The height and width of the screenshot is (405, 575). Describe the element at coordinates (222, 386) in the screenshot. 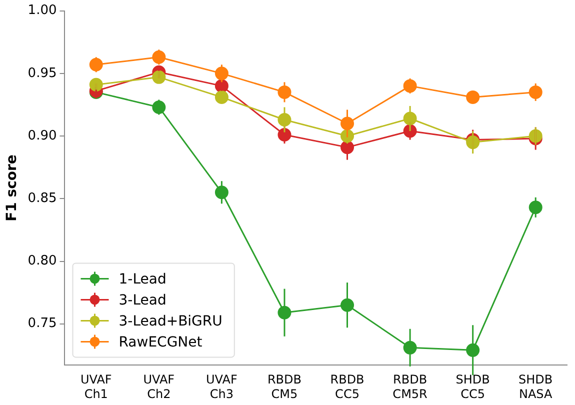

I see `x-tick-label: UVAF Ch3` at that location.